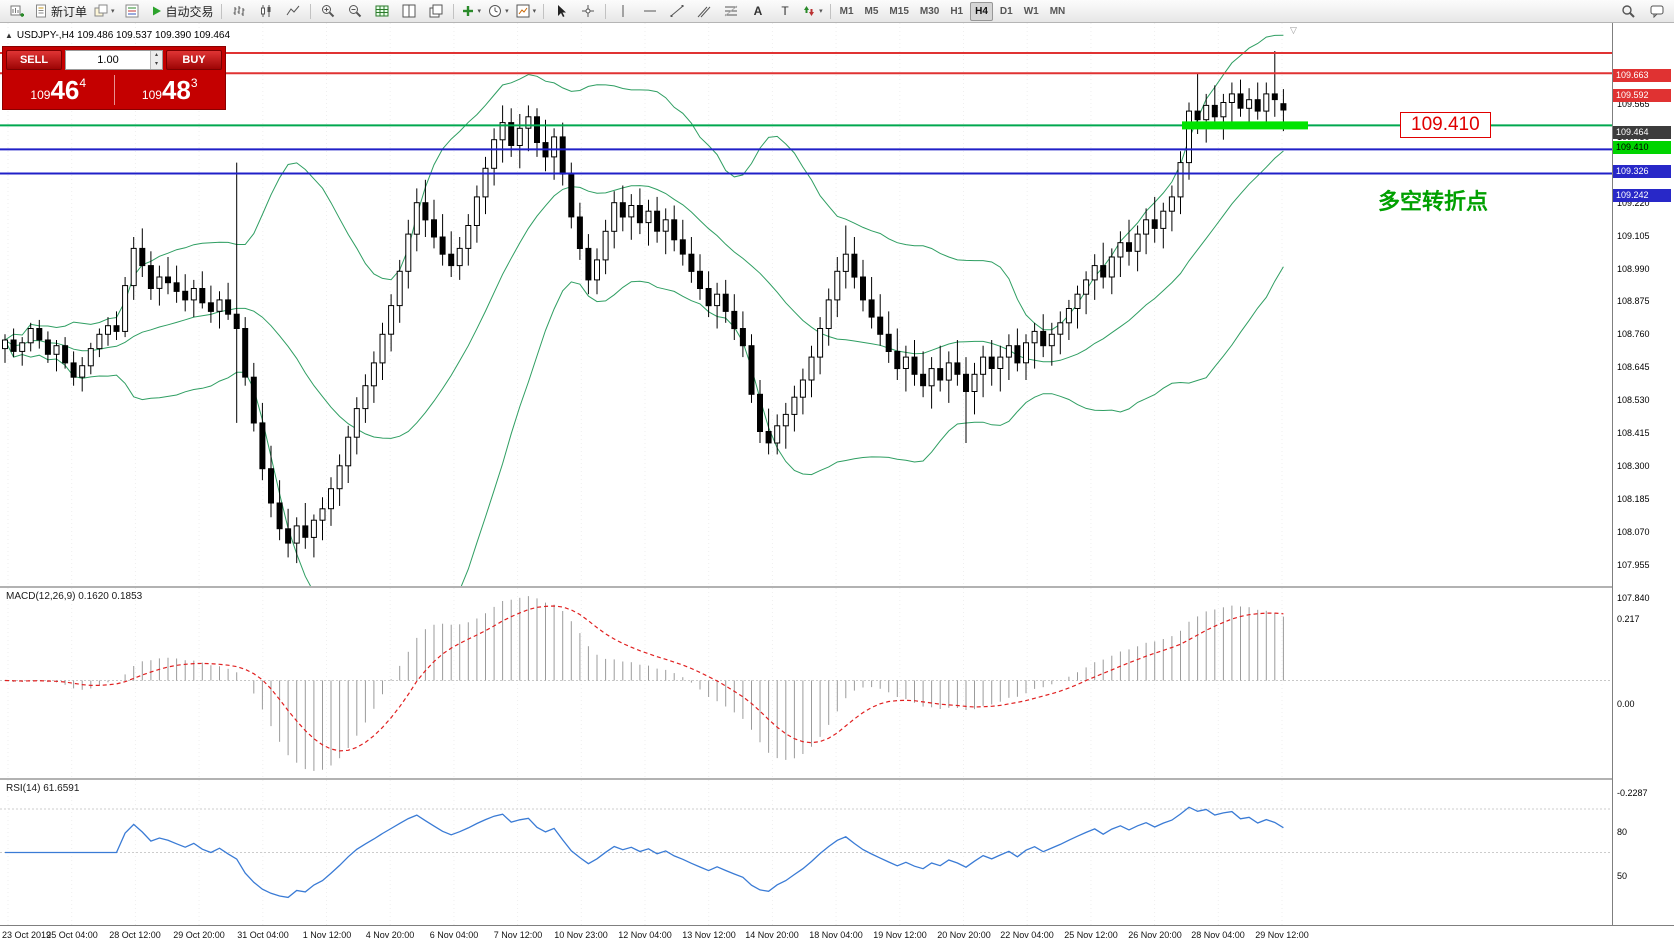 This screenshot has width=1674, height=948. I want to click on timeframe-H4-button: H4, so click(981, 11).